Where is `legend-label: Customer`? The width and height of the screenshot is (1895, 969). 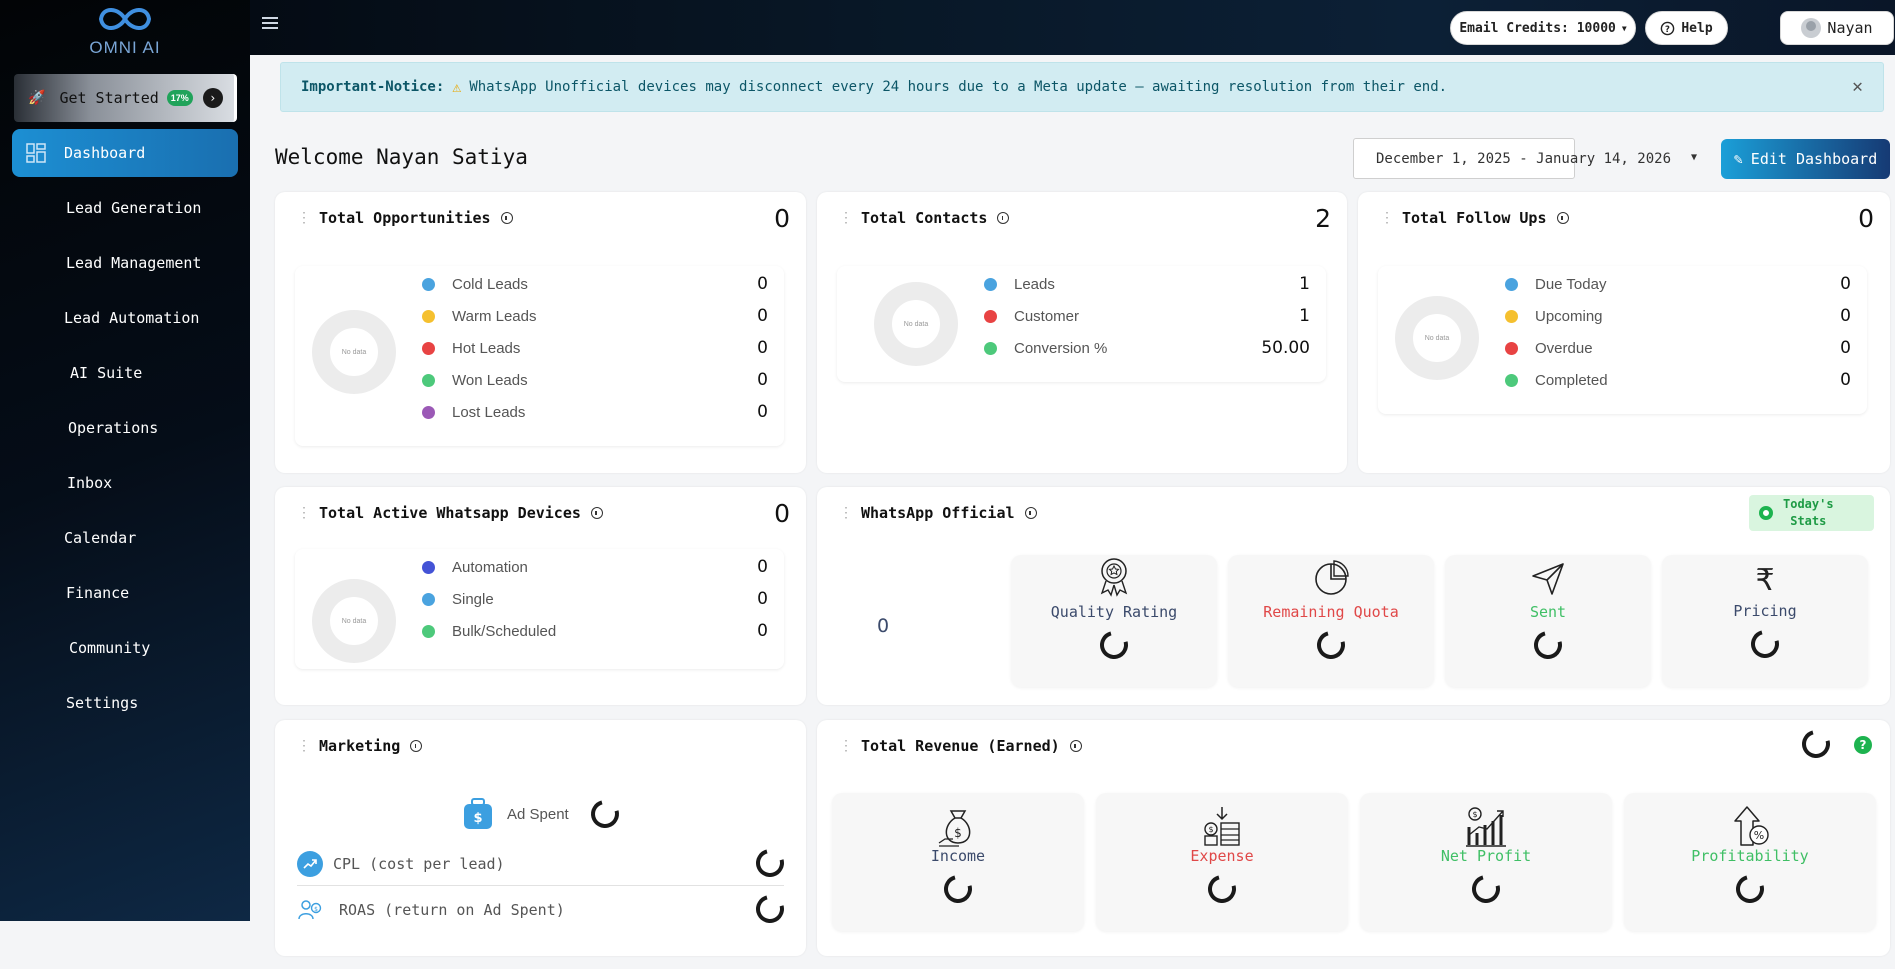
legend-label: Customer is located at coordinates (1047, 316).